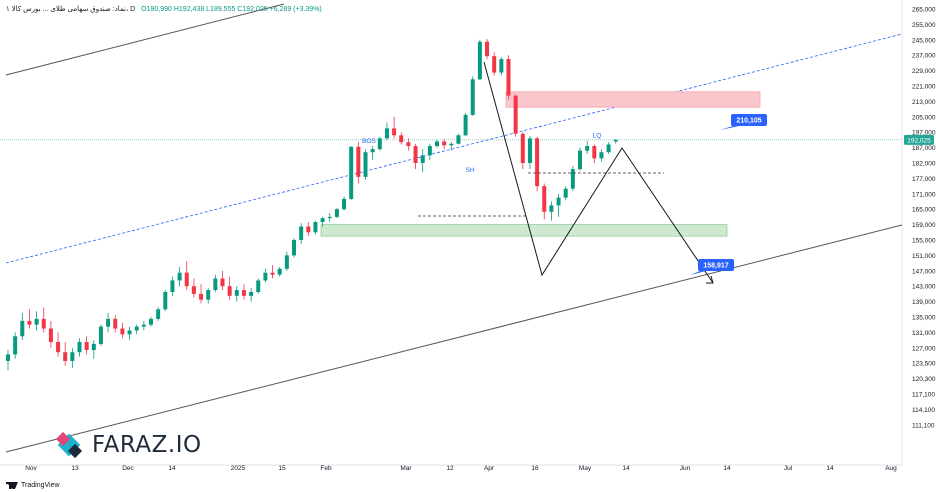  Describe the element at coordinates (924, 87) in the screenshot. I see `y-tick-label: 221,000` at that location.